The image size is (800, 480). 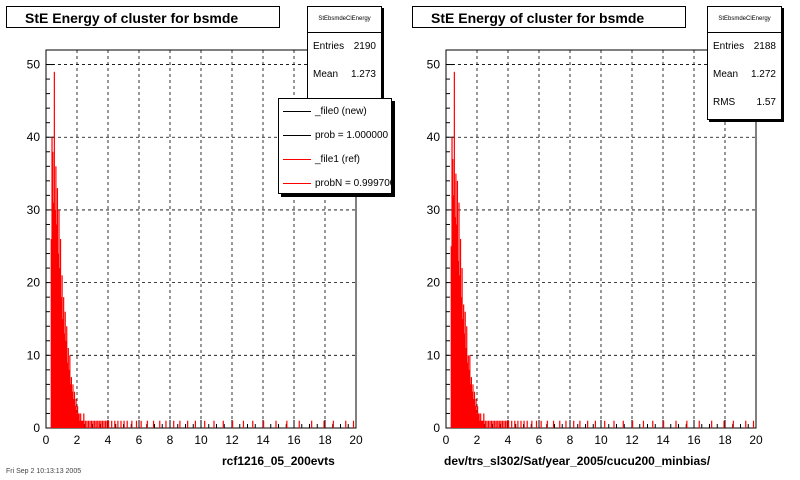 What do you see at coordinates (434, 137) in the screenshot?
I see `y-tick-label: 40` at bounding box center [434, 137].